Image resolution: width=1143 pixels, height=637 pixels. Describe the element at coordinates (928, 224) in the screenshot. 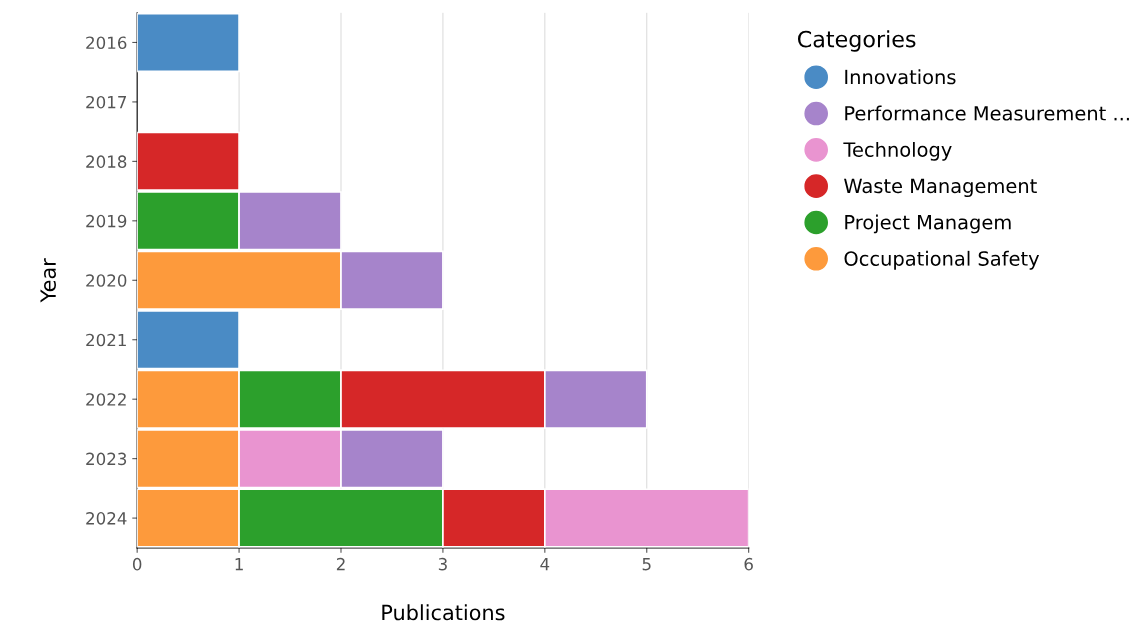

I see `legend-label: Project Managem` at that location.